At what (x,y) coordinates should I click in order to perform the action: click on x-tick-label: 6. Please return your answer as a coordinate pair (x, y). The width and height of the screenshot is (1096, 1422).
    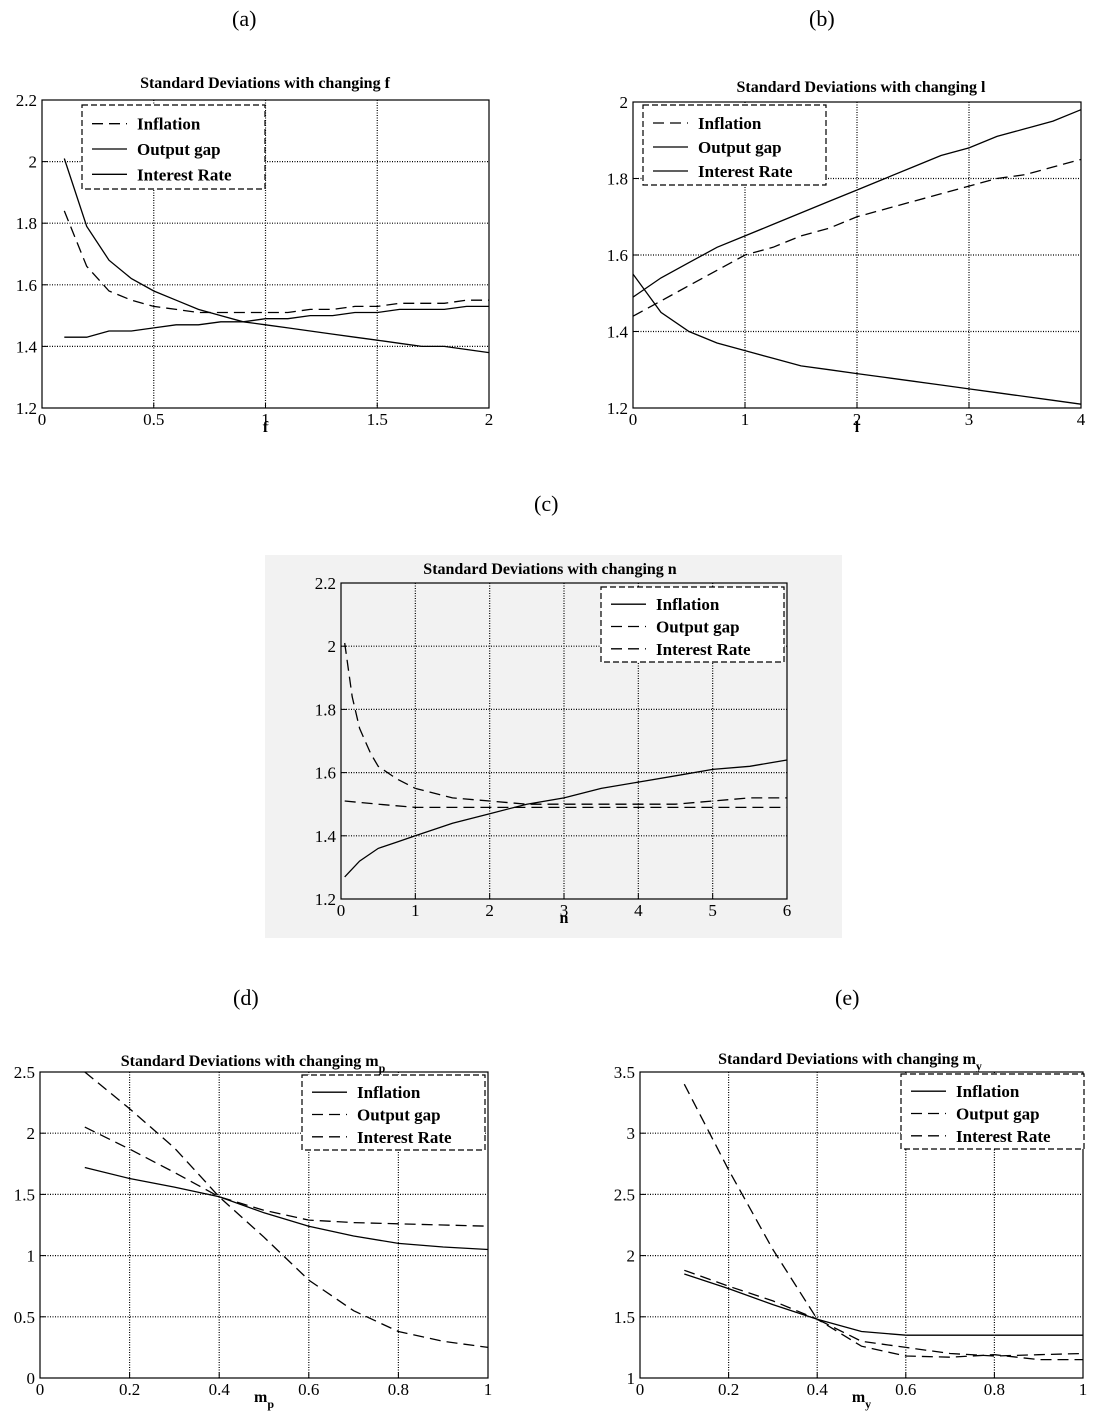
    Looking at the image, I should click on (787, 910).